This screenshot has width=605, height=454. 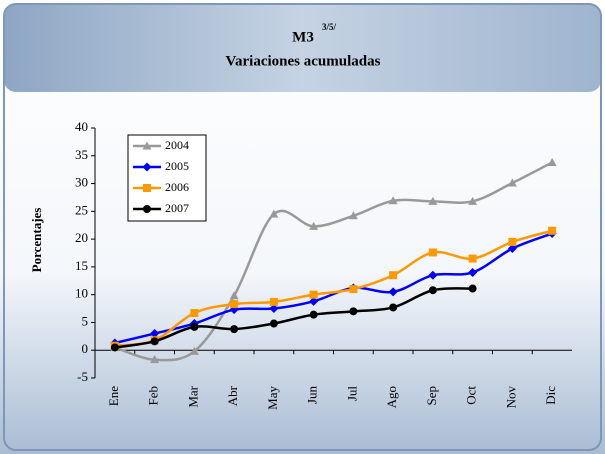 I want to click on y-tick-label: 25, so click(x=81, y=209).